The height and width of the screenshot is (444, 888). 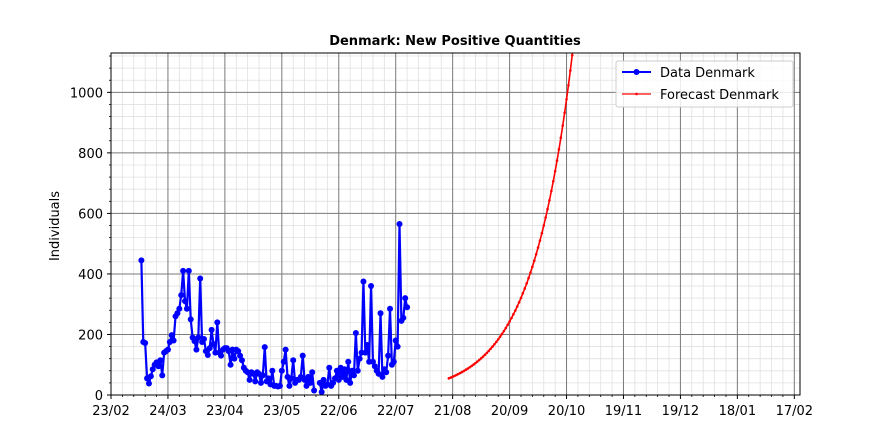 What do you see at coordinates (167, 411) in the screenshot?
I see `x-tick-label: 24/03` at bounding box center [167, 411].